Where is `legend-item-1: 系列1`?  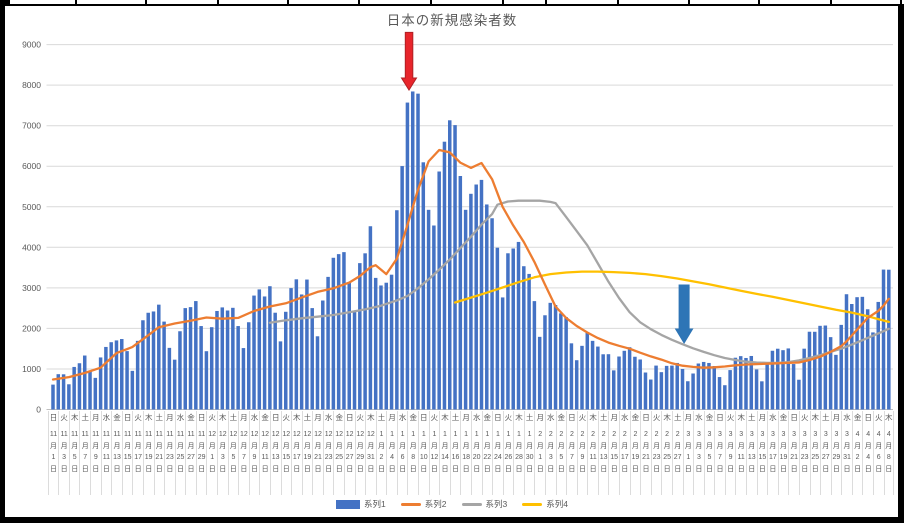 legend-item-1: 系列1 is located at coordinates (361, 504).